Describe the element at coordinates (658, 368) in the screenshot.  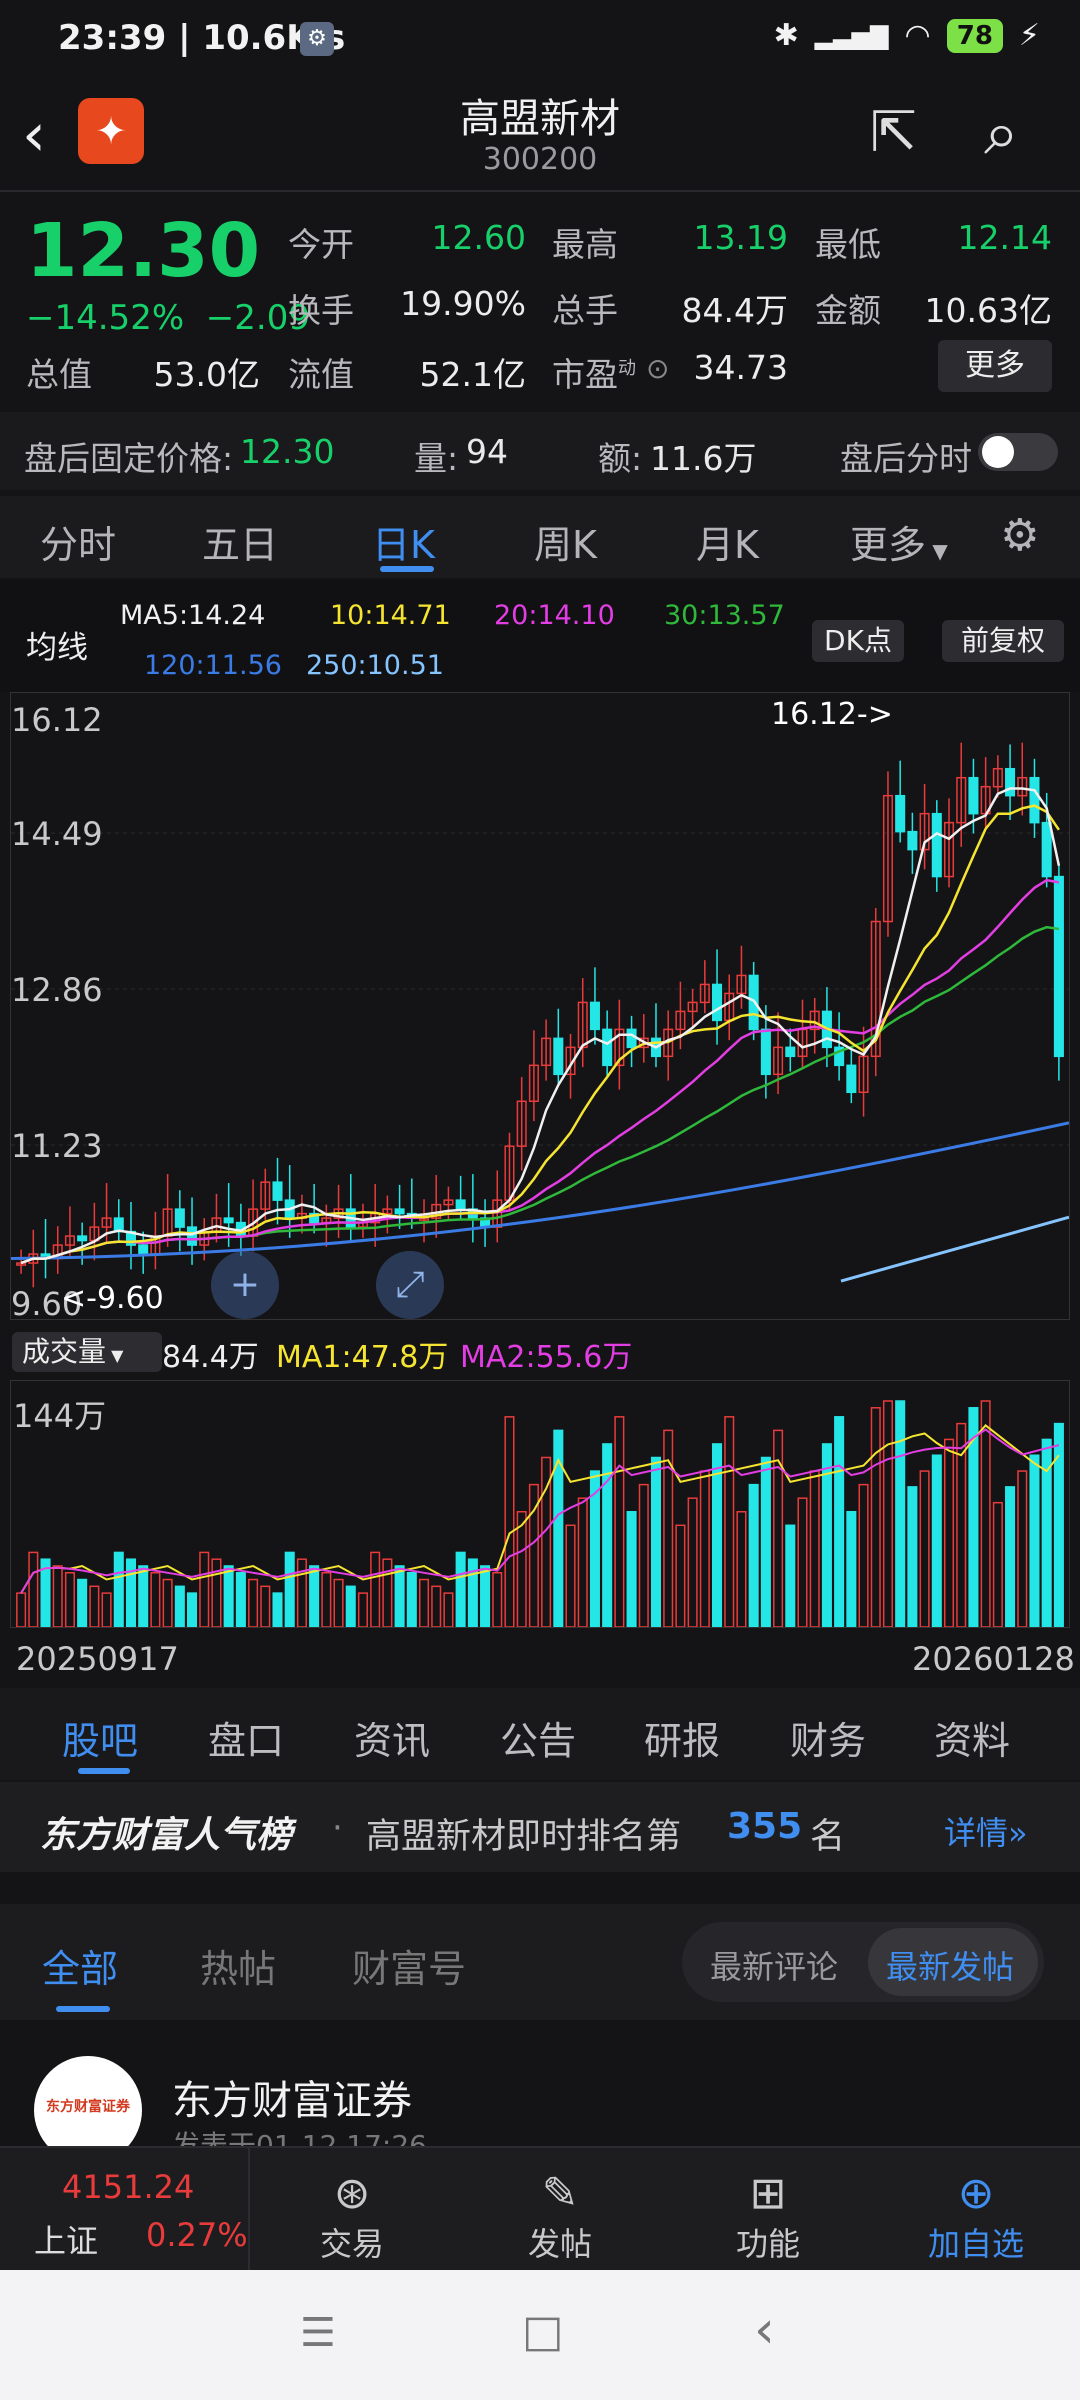
I see `info-icon: ⊙` at that location.